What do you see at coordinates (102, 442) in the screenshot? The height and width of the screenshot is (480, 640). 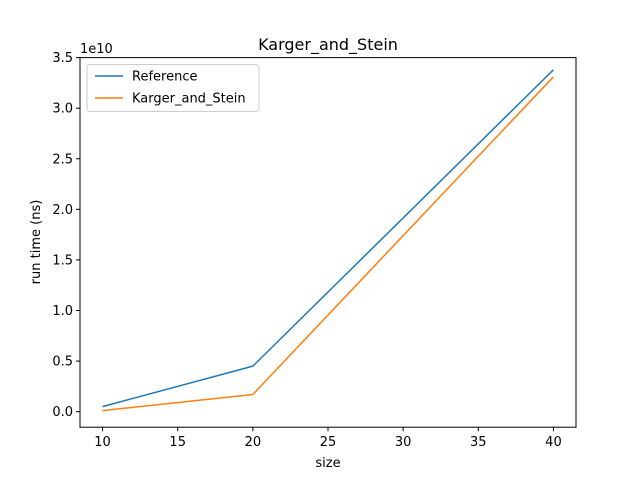 I see `x-tick-label: 10` at bounding box center [102, 442].